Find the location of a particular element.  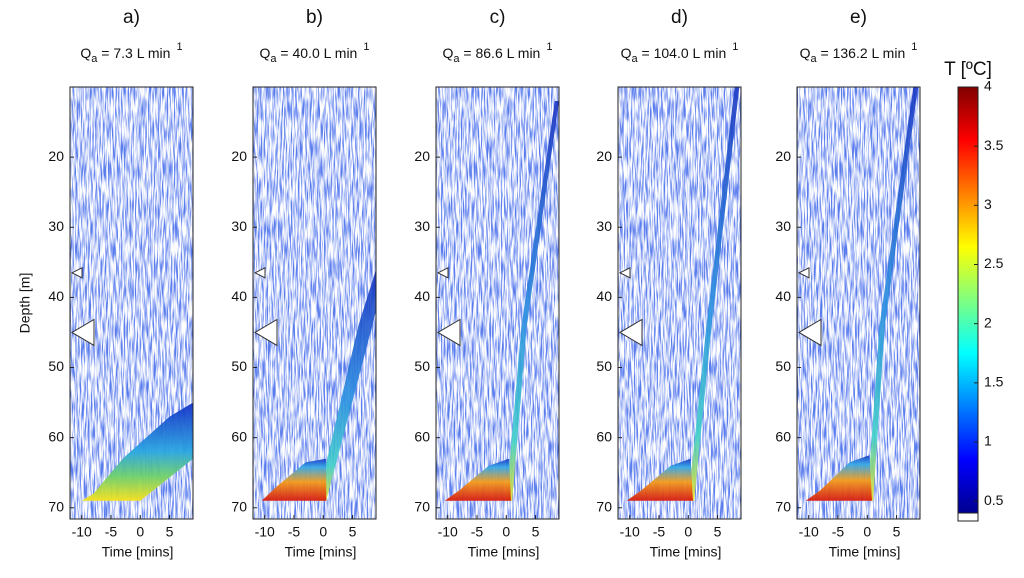

colorbar-tick-label: 1 is located at coordinates (988, 441).